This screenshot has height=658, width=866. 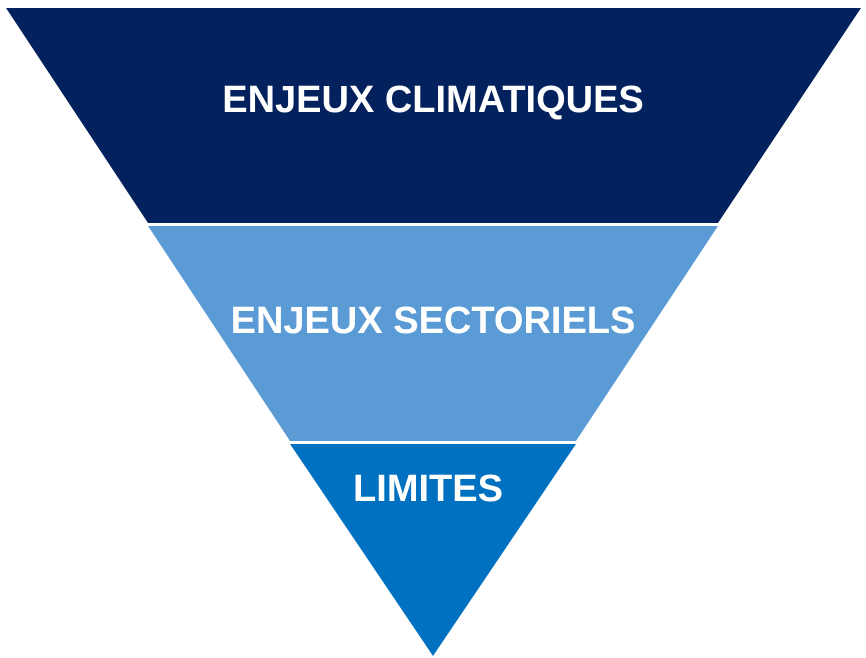 I want to click on pyramid-level-limites, so click(x=433, y=550).